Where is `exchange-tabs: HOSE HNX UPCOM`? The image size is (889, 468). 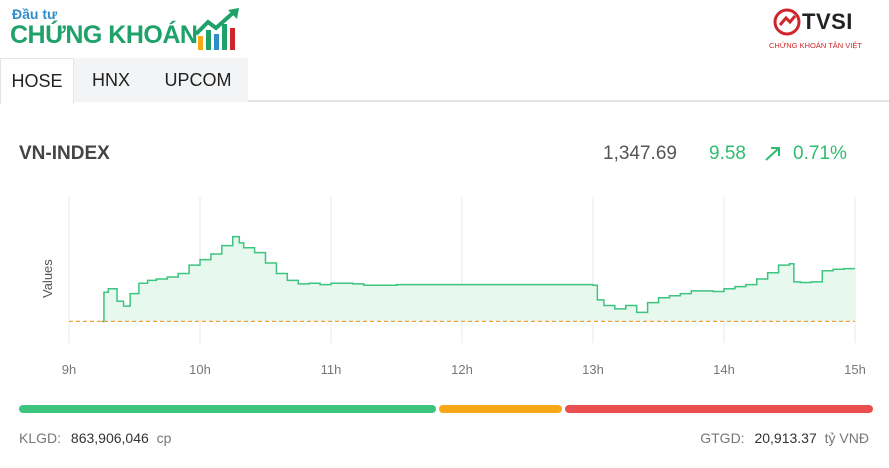 exchange-tabs: HOSE HNX UPCOM is located at coordinates (444, 81).